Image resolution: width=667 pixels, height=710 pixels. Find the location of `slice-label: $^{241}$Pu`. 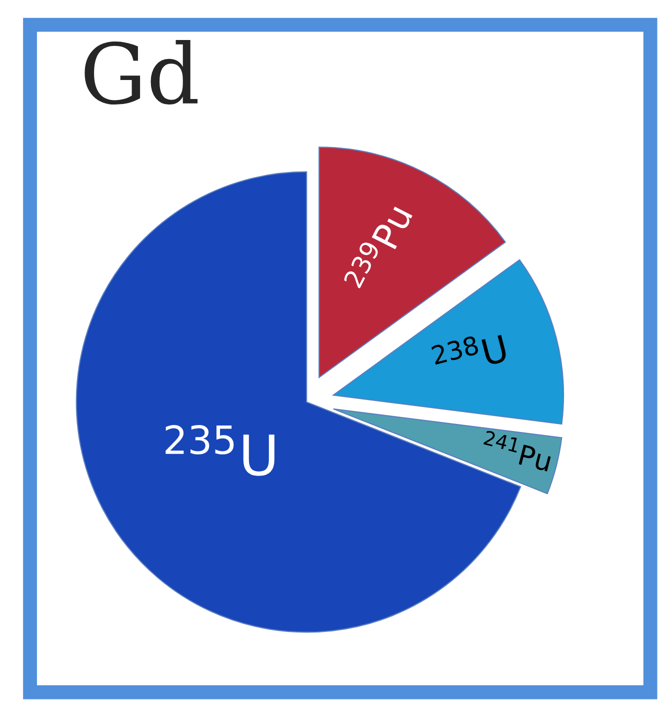

slice-label: $^{241}$Pu is located at coordinates (517, 451).